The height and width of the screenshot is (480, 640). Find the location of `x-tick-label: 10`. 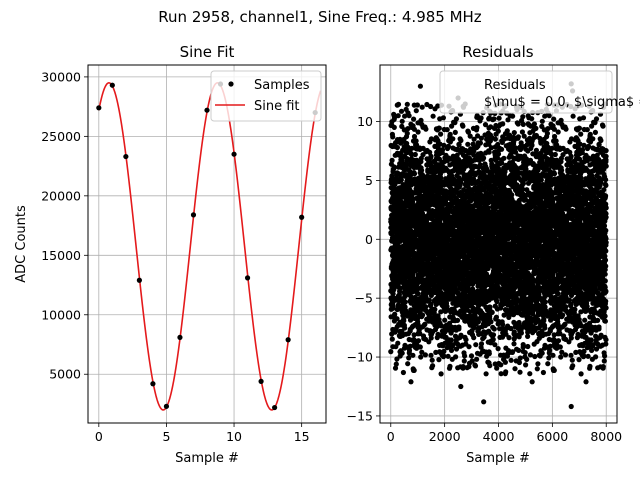

x-tick-label: 10 is located at coordinates (234, 436).